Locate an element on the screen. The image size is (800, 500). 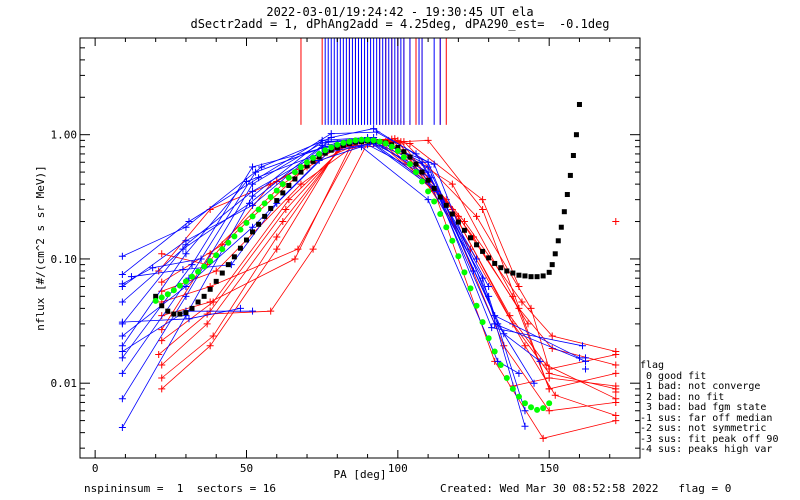
legend-item: 0 good fit is located at coordinates (673, 376).